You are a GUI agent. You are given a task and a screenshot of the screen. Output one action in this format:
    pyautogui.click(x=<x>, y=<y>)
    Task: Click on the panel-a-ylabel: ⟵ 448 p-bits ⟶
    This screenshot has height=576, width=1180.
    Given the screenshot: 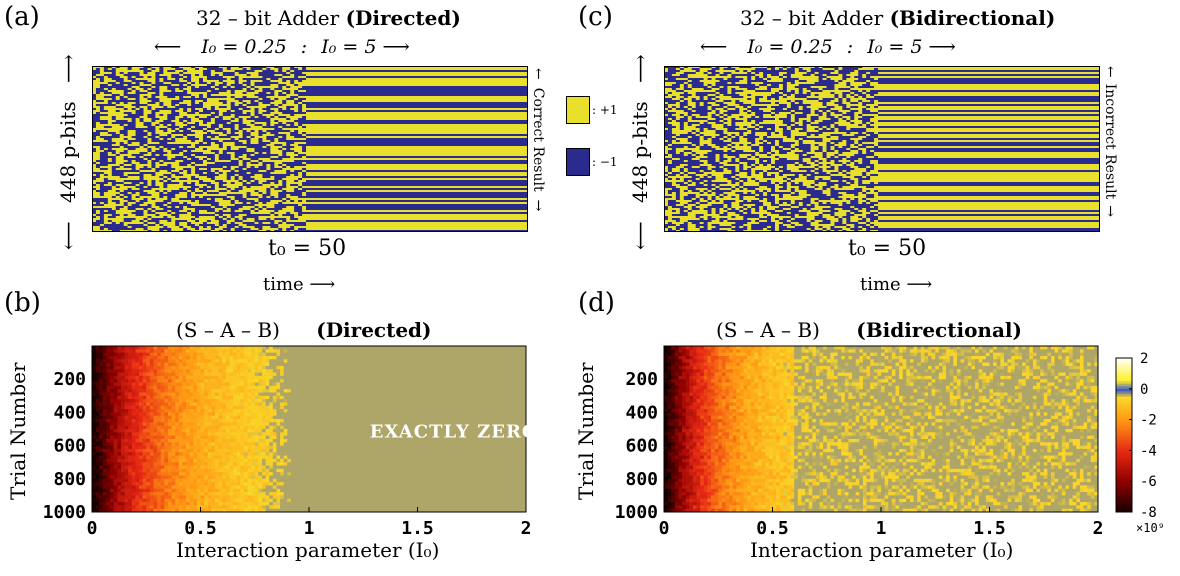 What is the action you would take?
    pyautogui.click(x=68, y=152)
    